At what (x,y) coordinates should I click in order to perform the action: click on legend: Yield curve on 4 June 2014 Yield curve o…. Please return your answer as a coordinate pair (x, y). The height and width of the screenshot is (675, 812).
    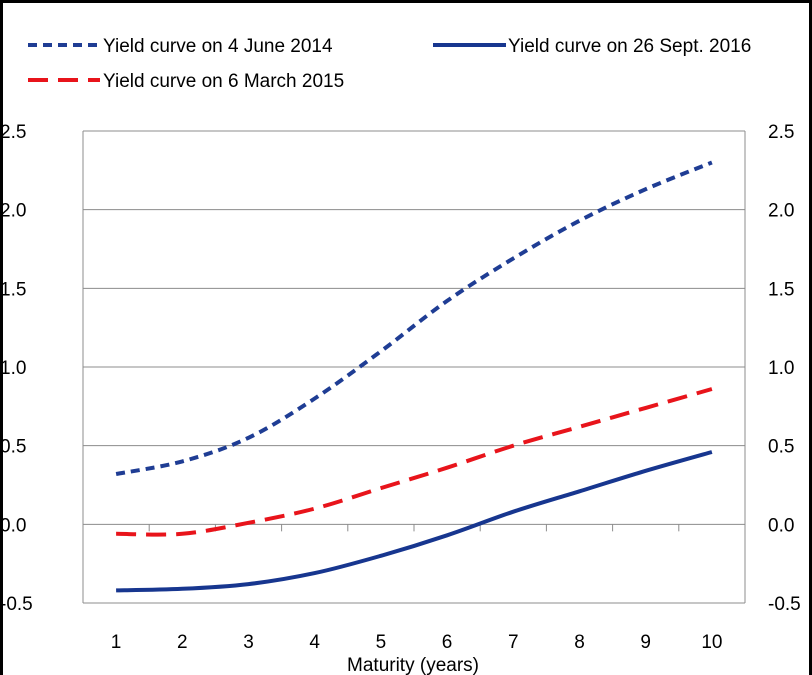
    Looking at the image, I should click on (389, 64).